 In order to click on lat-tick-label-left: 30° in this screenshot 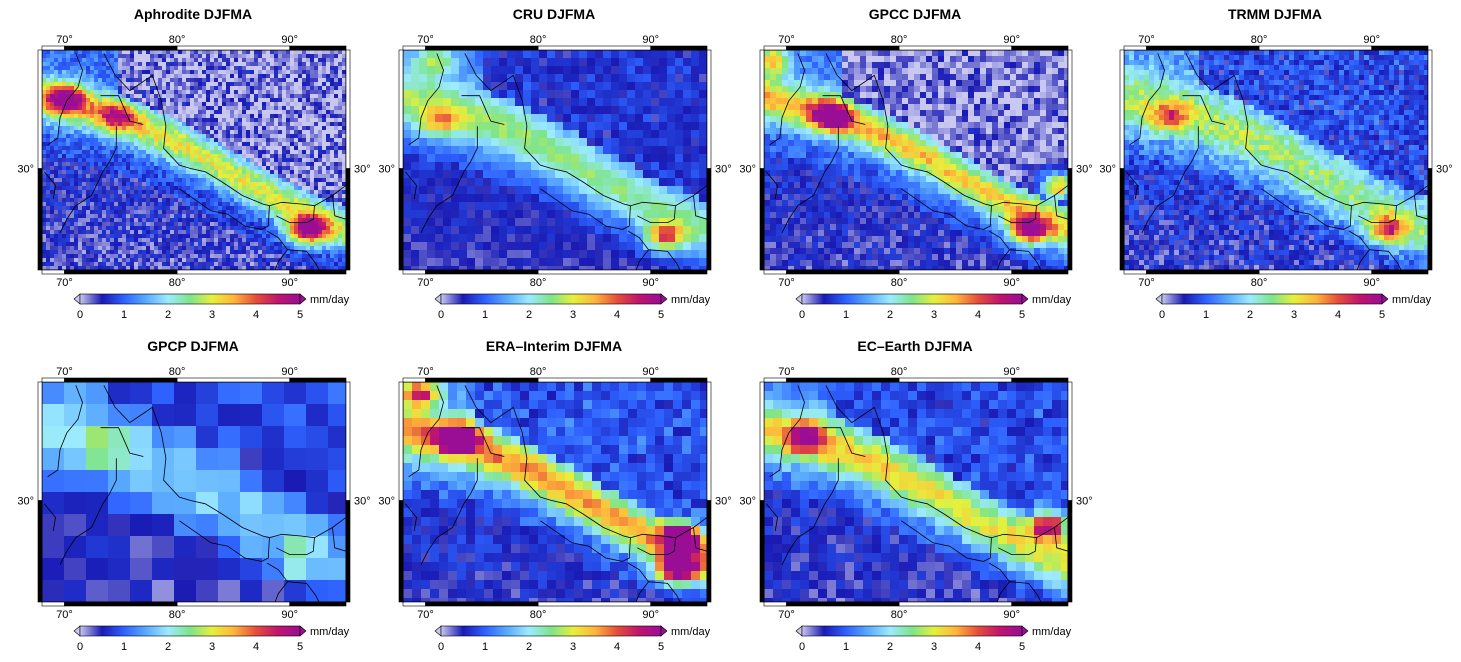, I will do `click(25, 169)`.